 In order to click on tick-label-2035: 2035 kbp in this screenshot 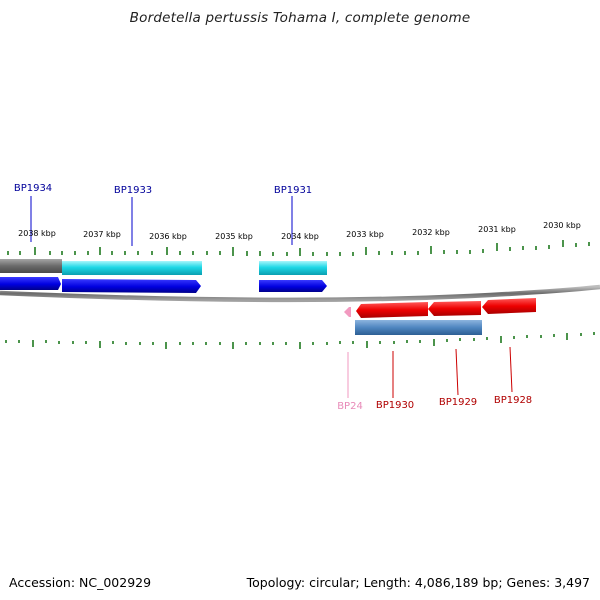, I will do `click(234, 236)`.